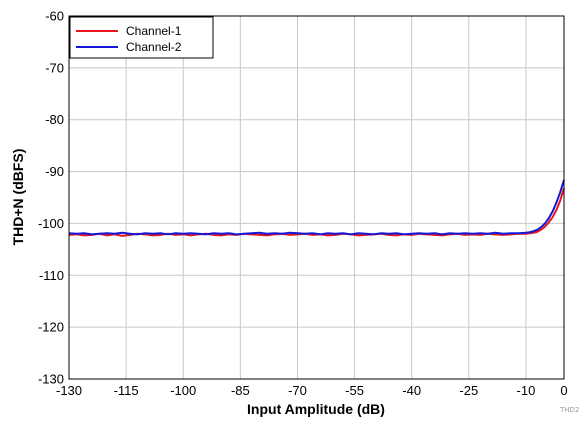 This screenshot has height=424, width=582. What do you see at coordinates (54, 171) in the screenshot?
I see `y-tick-label: -90` at bounding box center [54, 171].